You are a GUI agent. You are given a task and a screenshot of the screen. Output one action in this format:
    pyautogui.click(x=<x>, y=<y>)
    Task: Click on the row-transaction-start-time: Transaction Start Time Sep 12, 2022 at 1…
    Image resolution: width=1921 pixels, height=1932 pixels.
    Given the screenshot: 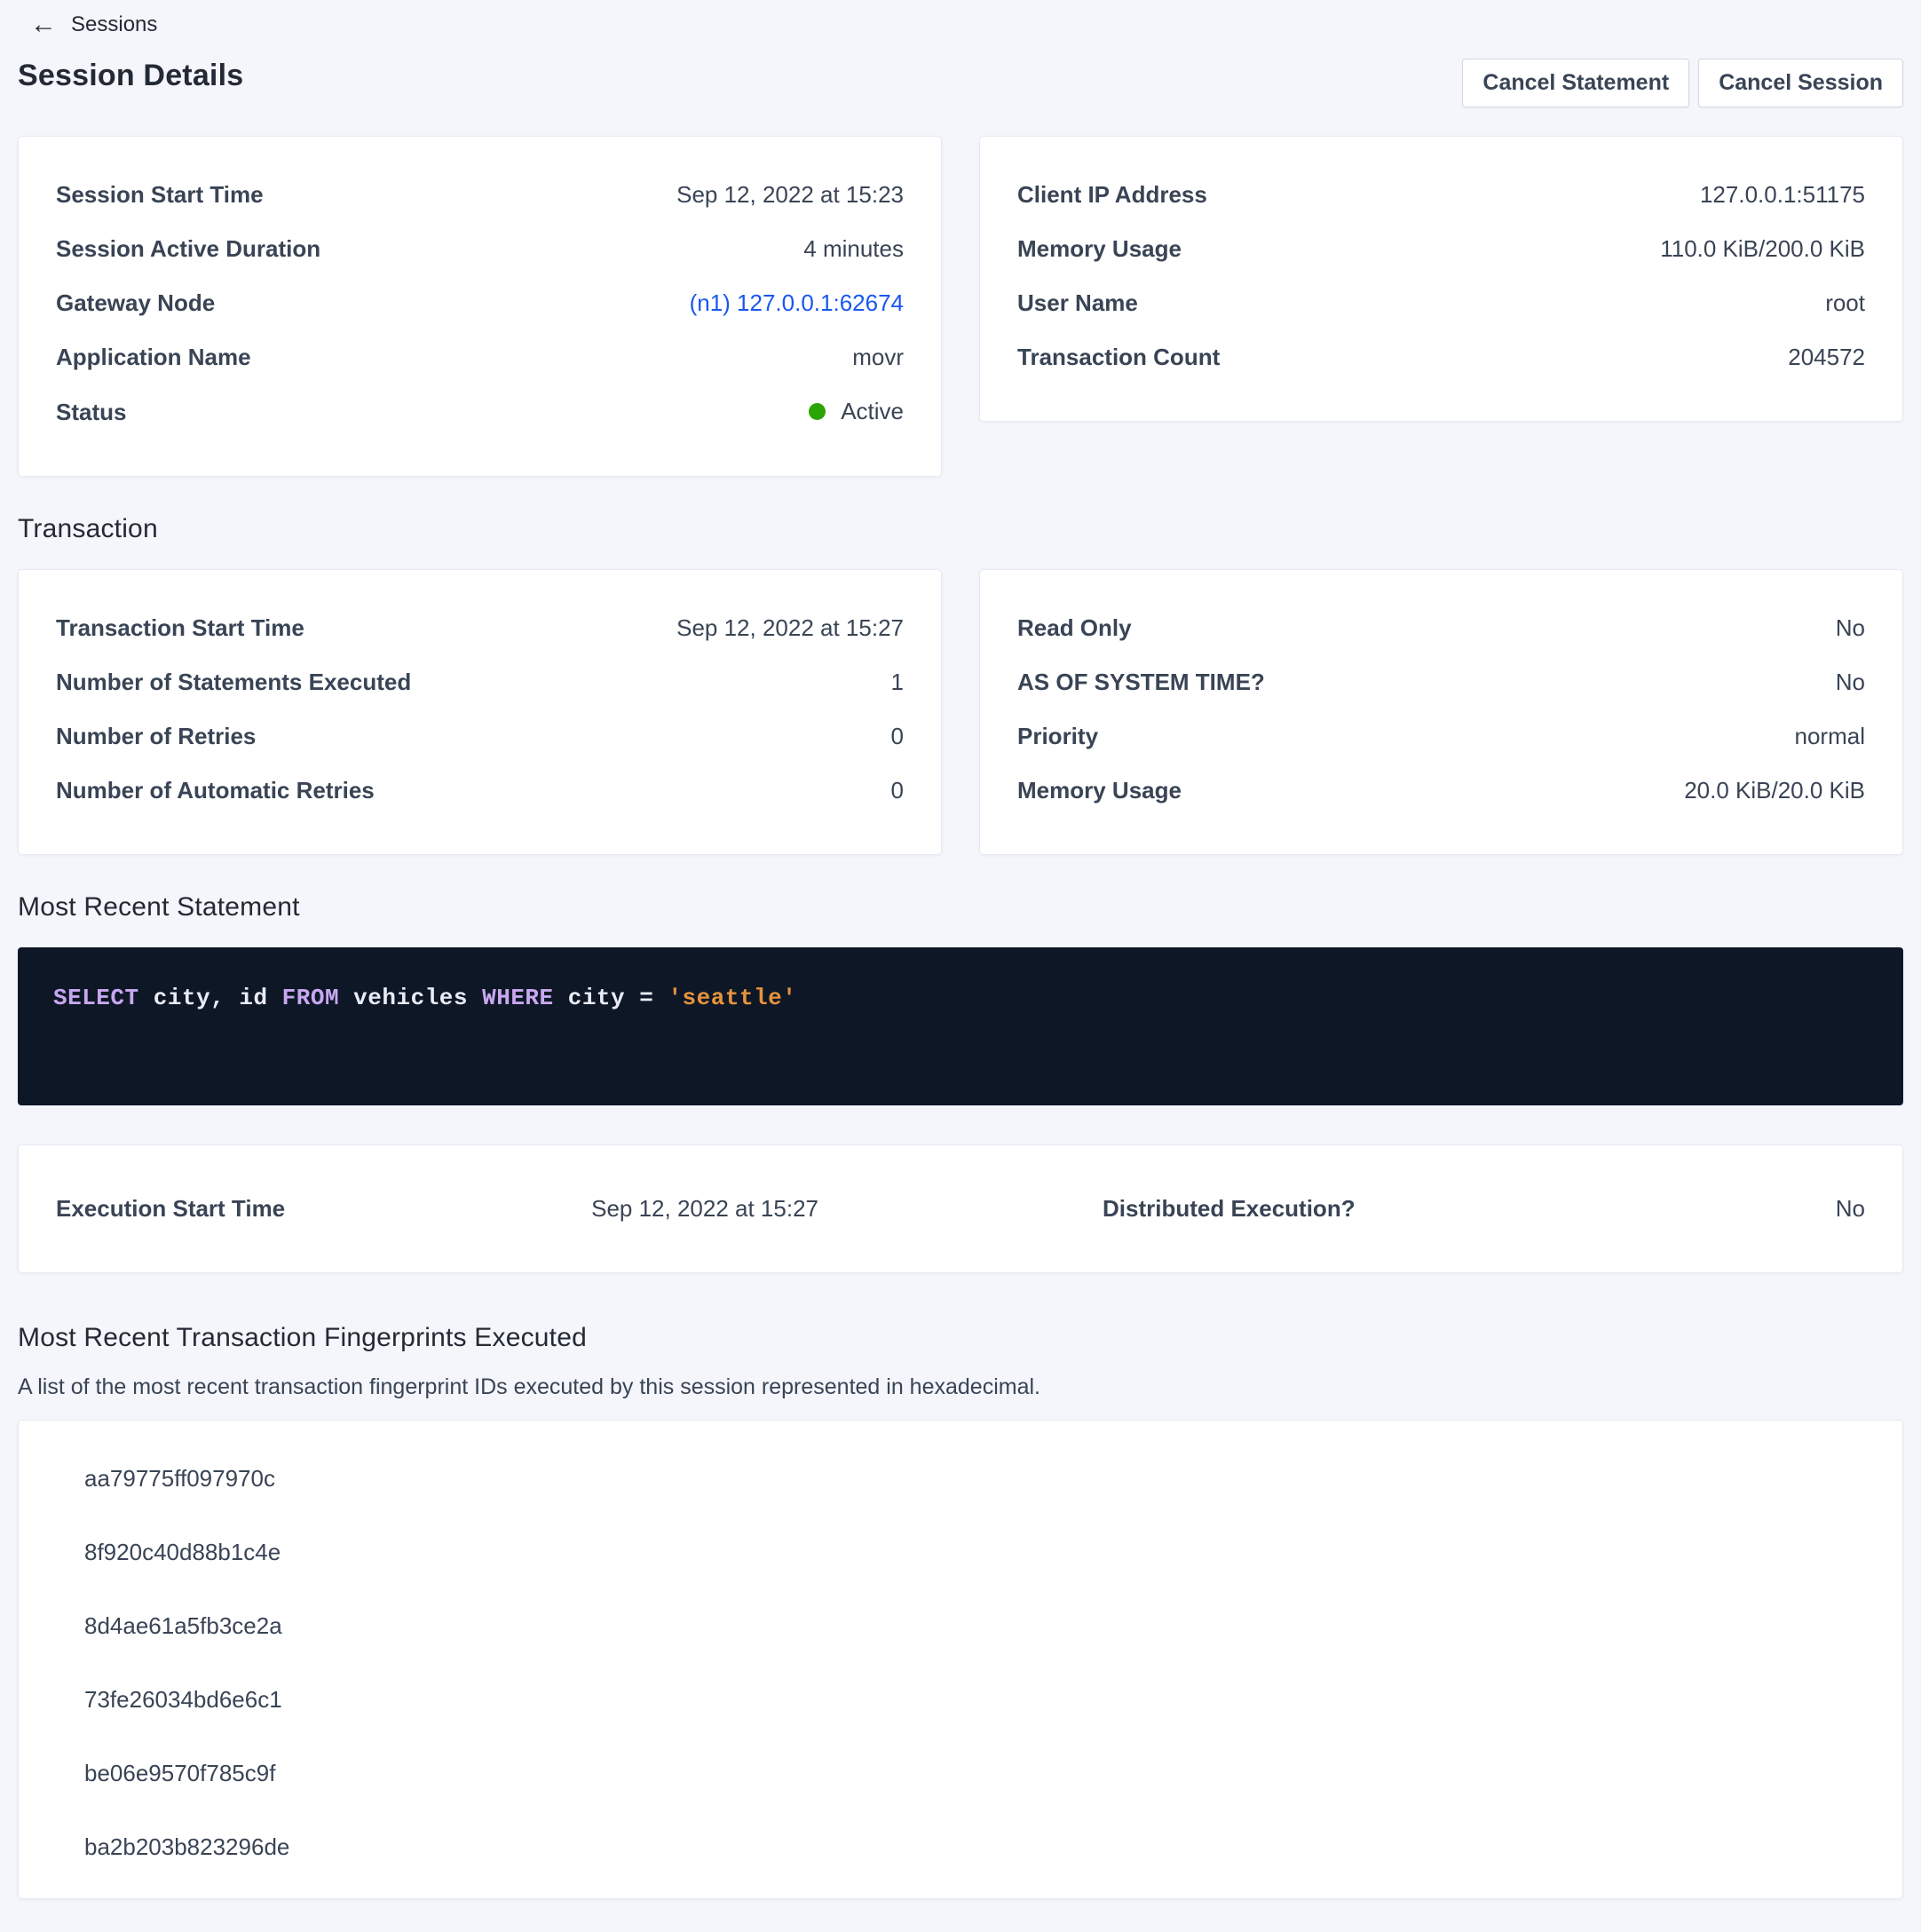 What is the action you would take?
    pyautogui.click(x=480, y=628)
    